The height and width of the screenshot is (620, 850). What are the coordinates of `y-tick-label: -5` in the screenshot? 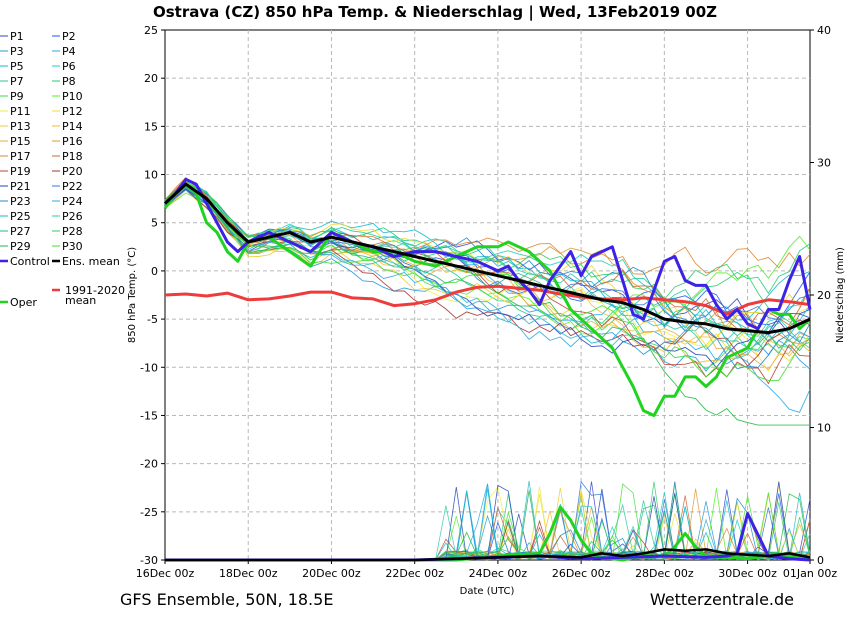 It's located at (152, 319).